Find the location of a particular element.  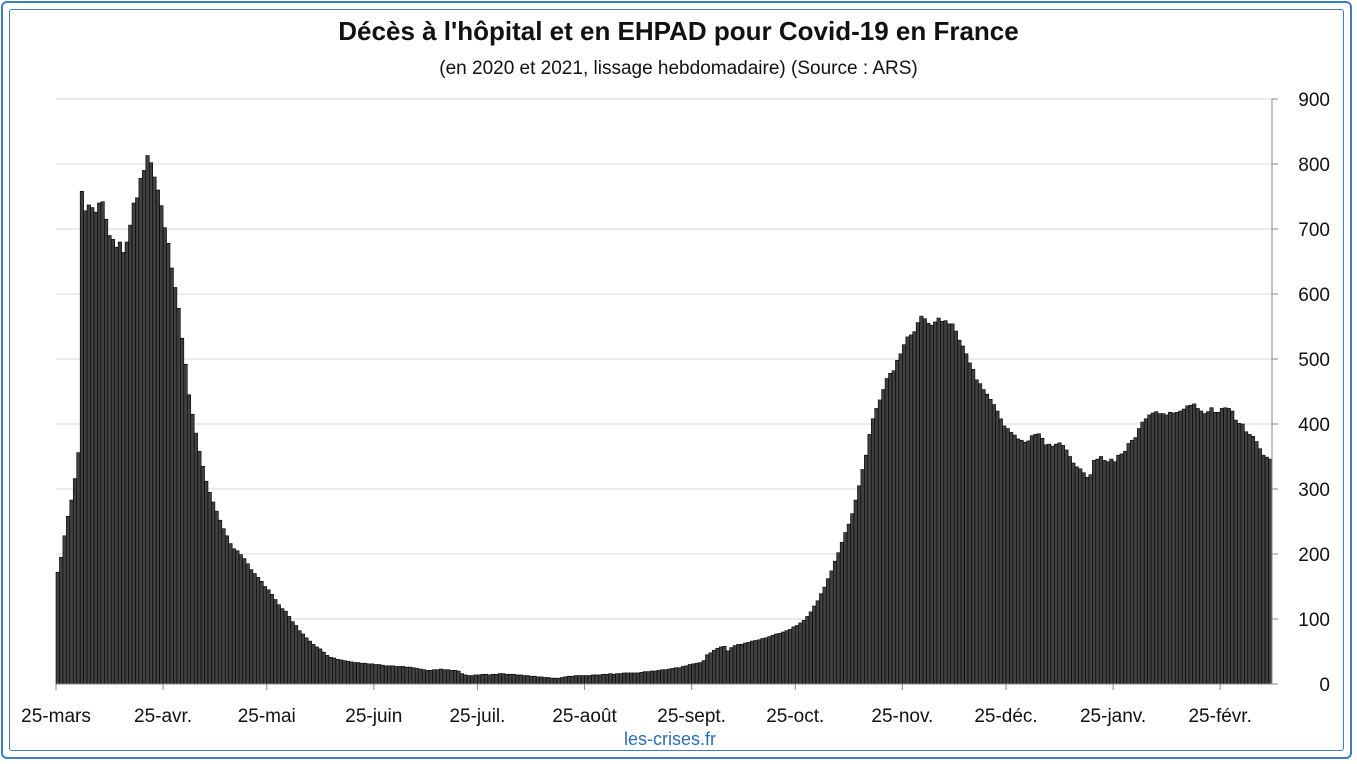

x-tick-label: 25-mars is located at coordinates (56, 716).